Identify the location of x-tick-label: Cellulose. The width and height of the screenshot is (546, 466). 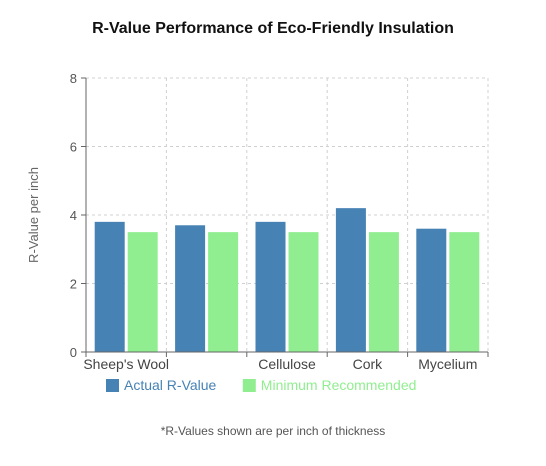
(287, 364).